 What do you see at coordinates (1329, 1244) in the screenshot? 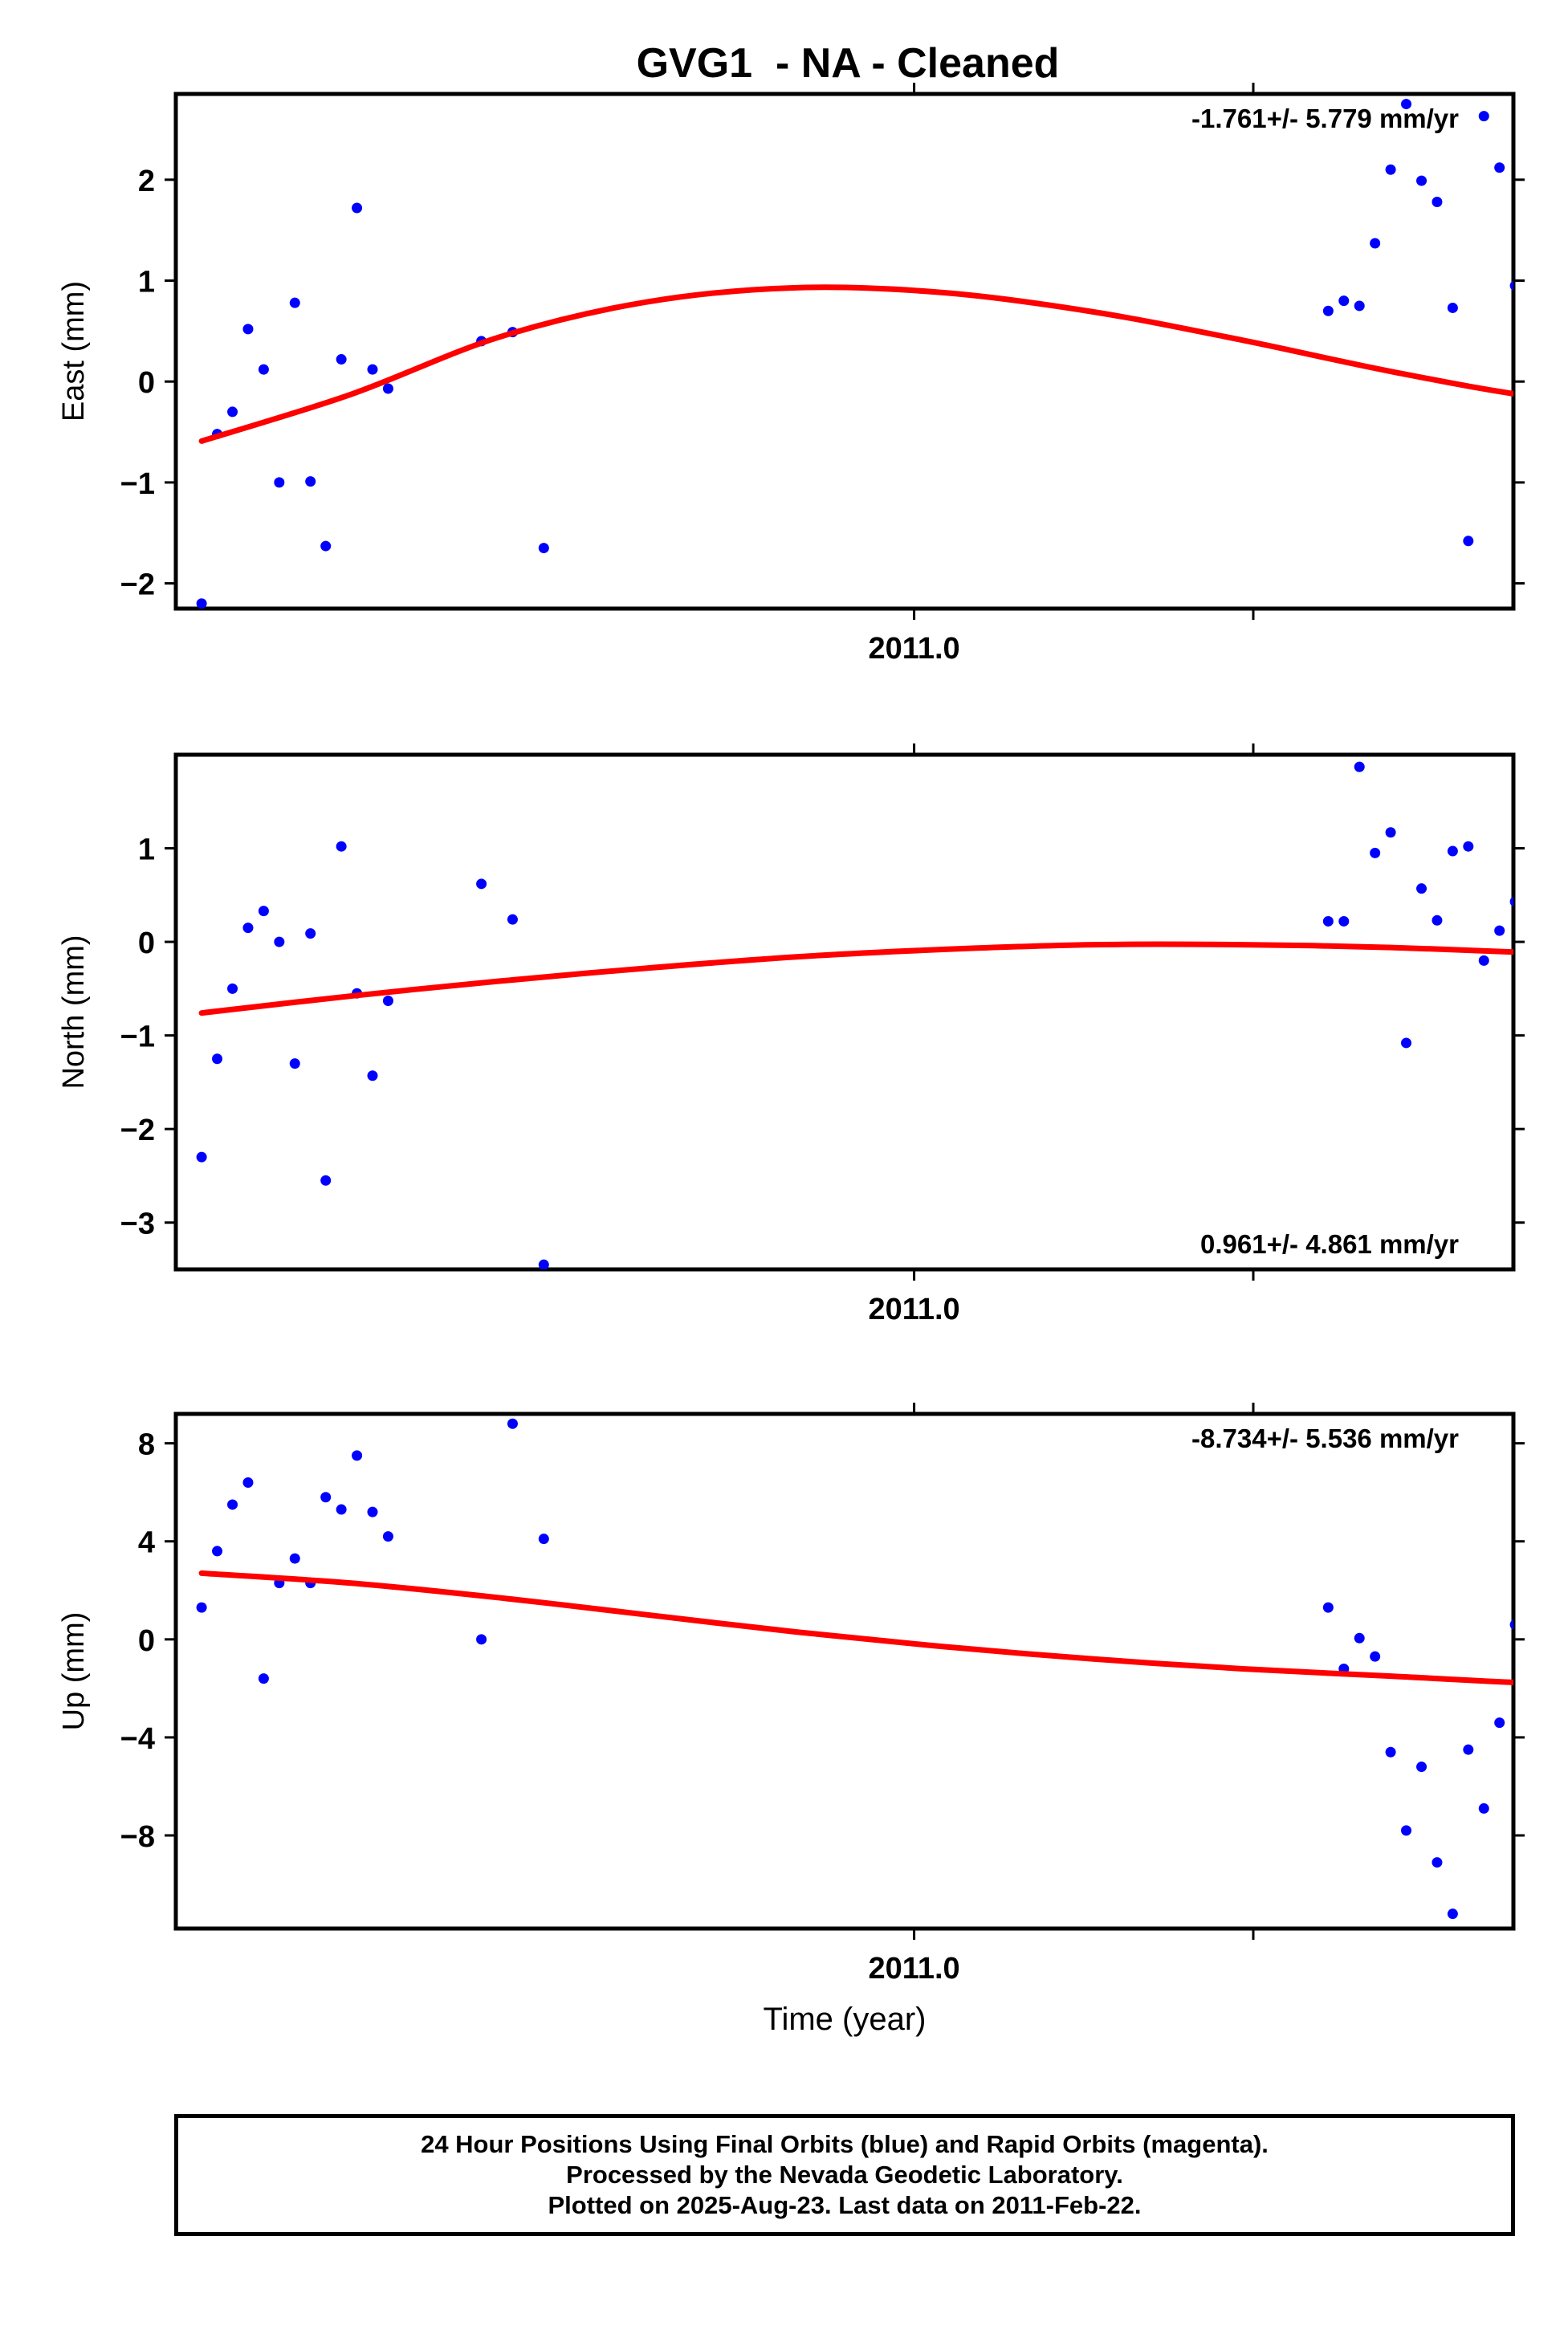
I see `rate-annotation: 0.961+/- 4.861 mm/yr` at bounding box center [1329, 1244].